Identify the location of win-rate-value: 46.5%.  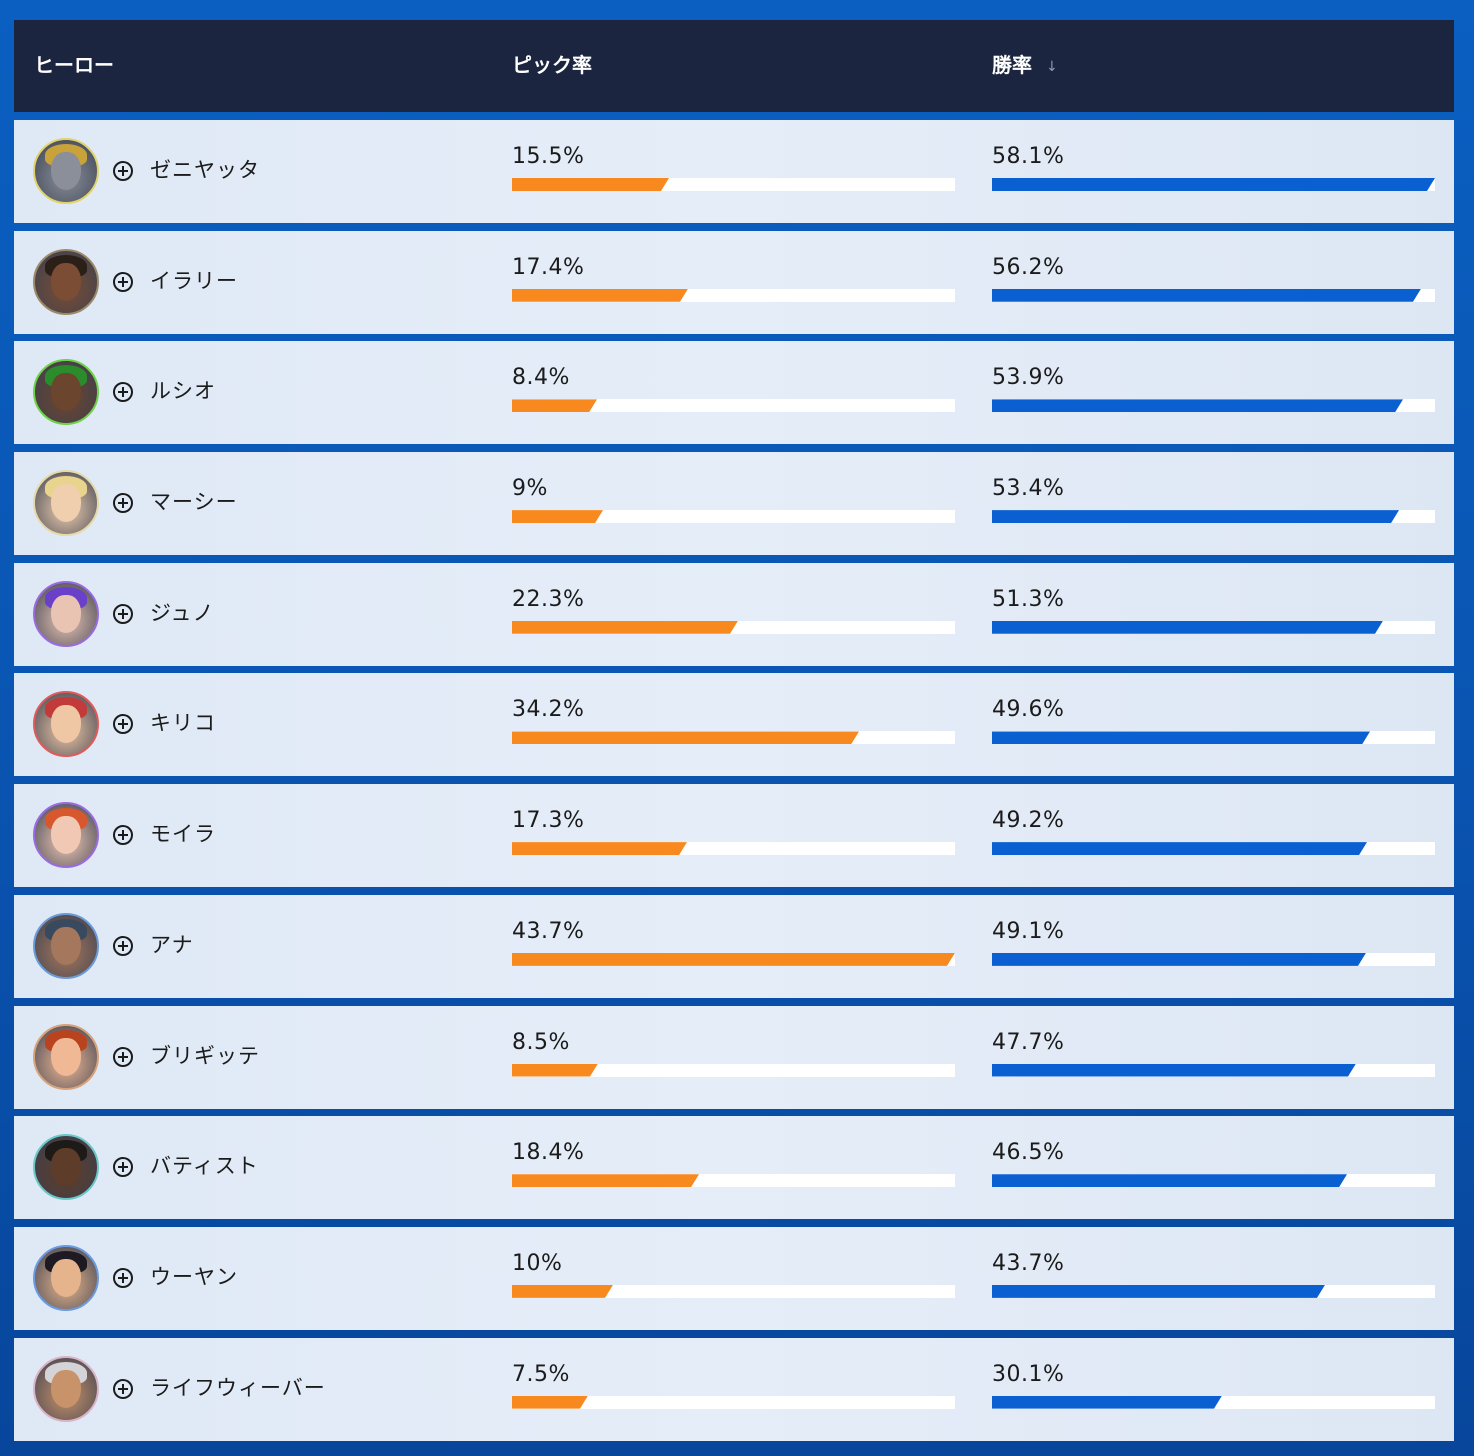
(1028, 1153).